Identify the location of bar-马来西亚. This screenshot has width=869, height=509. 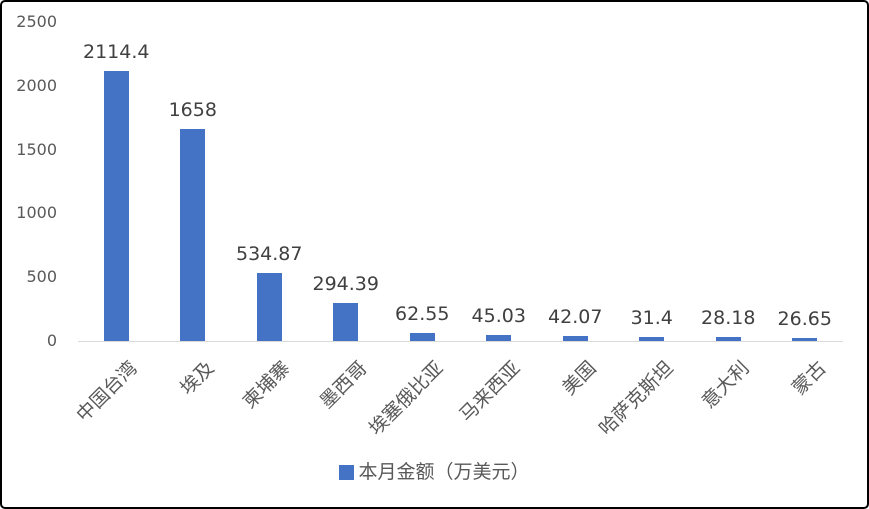
(499, 338).